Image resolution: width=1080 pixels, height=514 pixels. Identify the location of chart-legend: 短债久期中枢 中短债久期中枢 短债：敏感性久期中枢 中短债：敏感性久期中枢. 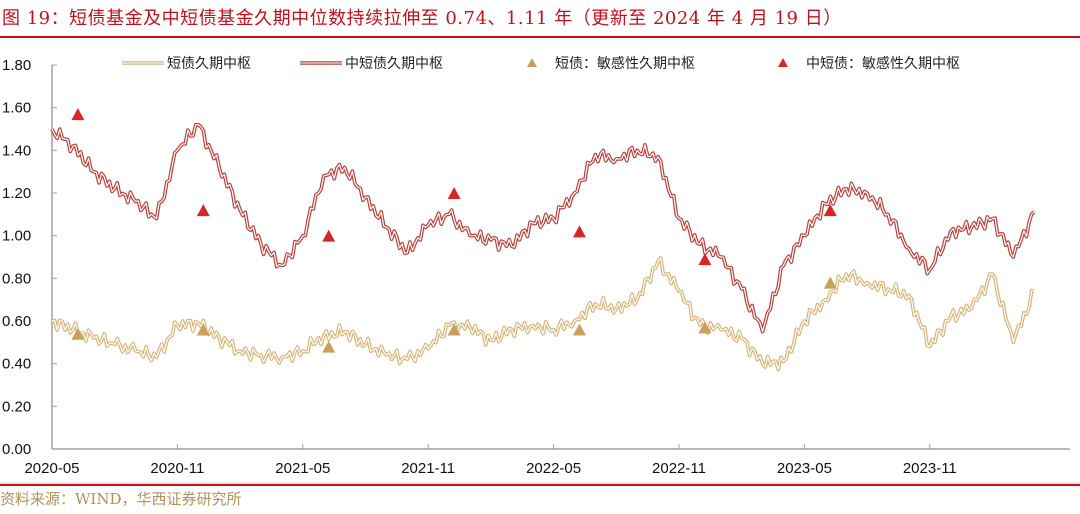
(541, 63).